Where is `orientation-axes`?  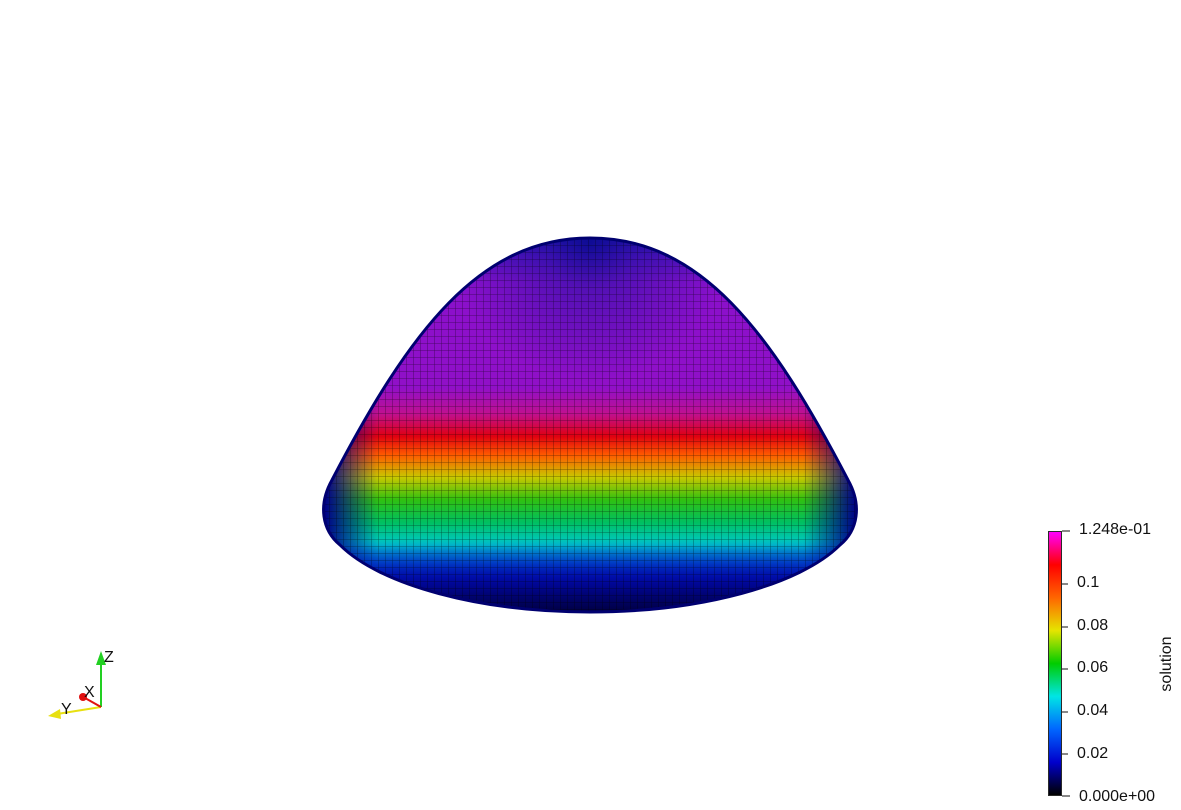
orientation-axes is located at coordinates (77, 685).